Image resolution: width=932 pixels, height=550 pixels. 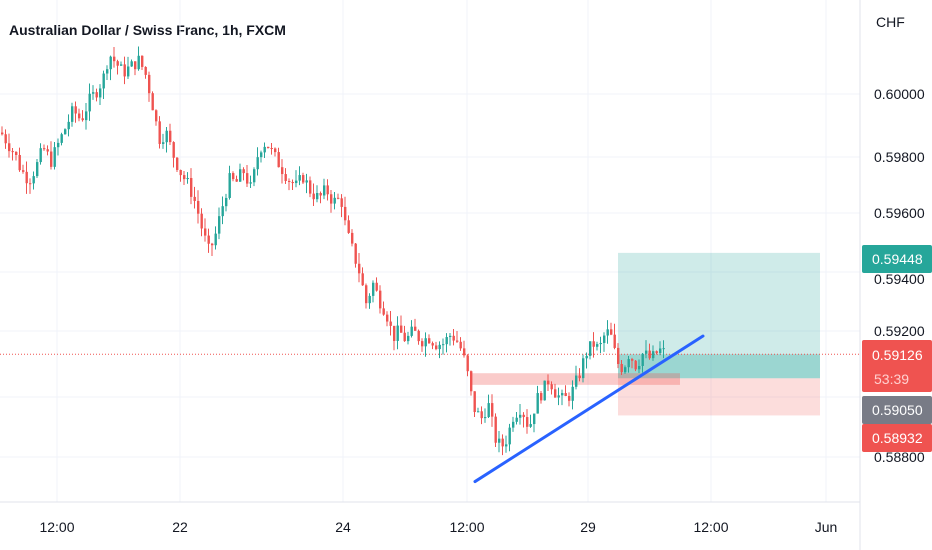 What do you see at coordinates (897, 355) in the screenshot?
I see `current-price-label: 0.59126` at bounding box center [897, 355].